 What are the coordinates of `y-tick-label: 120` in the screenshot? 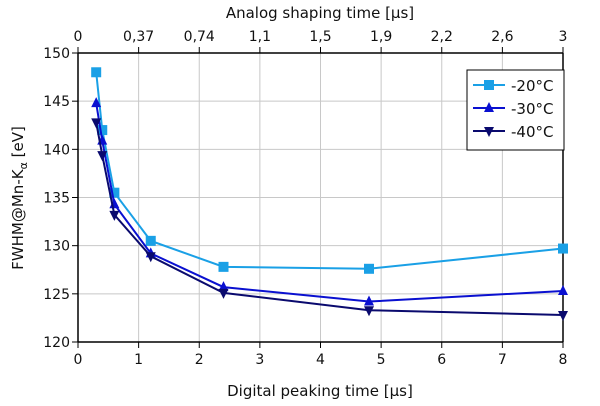 It's located at (56, 343).